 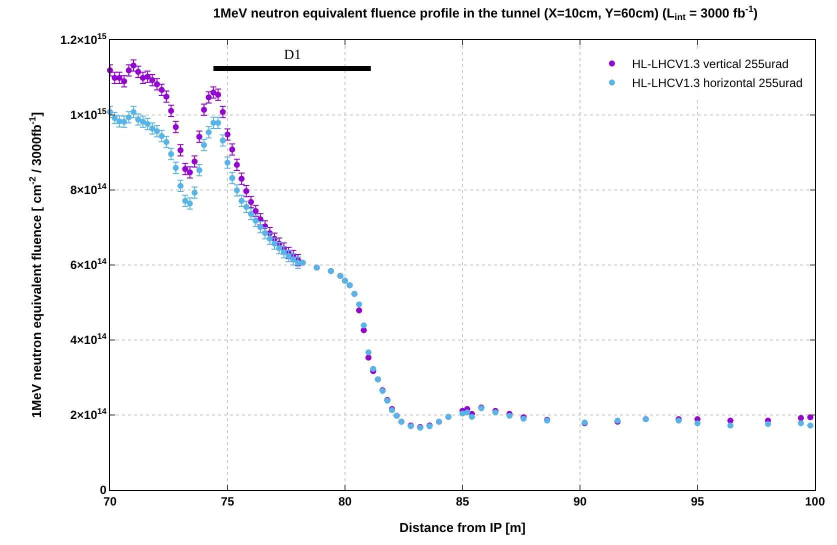 What do you see at coordinates (462, 527) in the screenshot?
I see `x-axis-title: Distance from IP [m]` at bounding box center [462, 527].